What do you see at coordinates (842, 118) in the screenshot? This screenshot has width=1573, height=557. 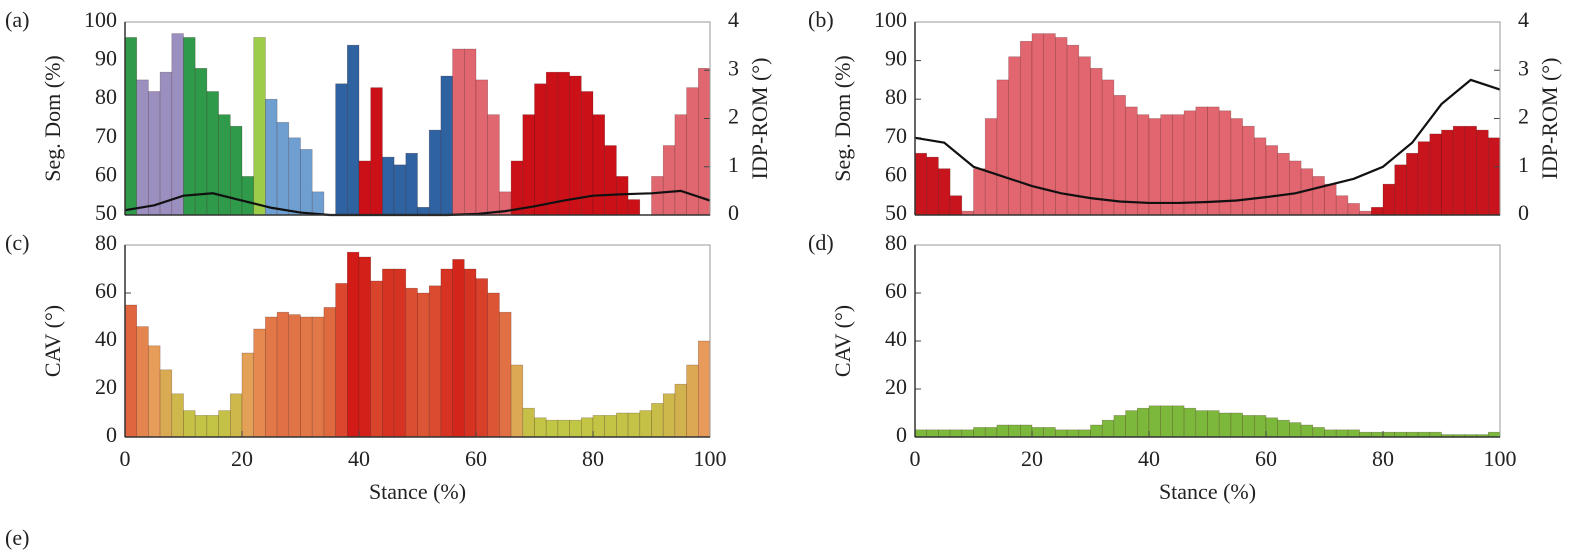 I see `y-axis-label: Seg. Dom (%)` at bounding box center [842, 118].